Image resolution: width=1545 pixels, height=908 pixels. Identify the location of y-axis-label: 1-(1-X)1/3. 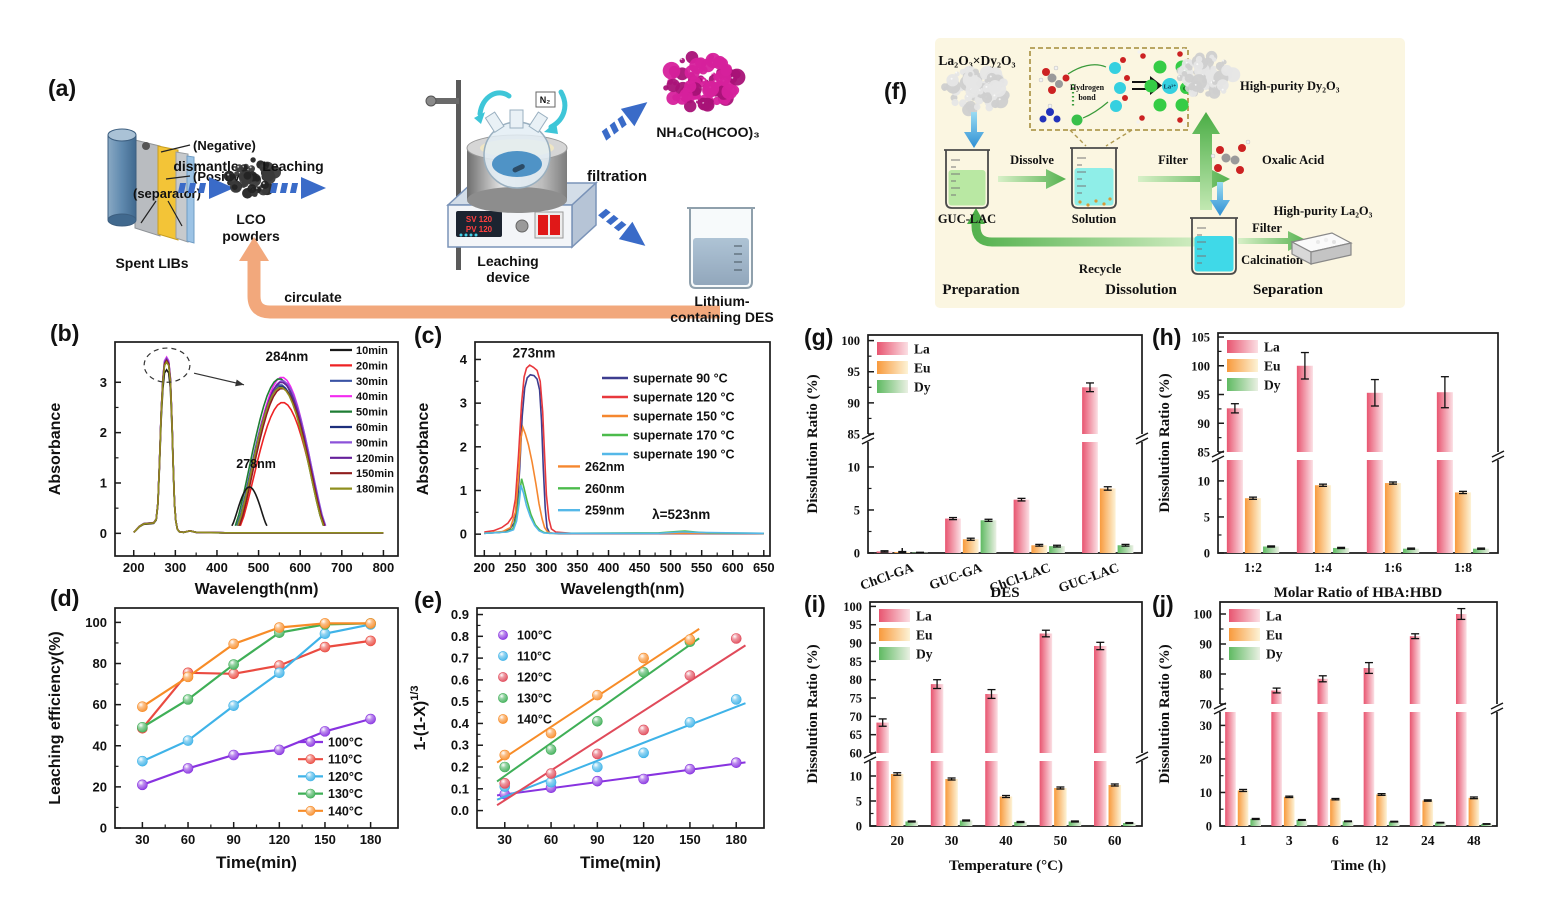
(419, 717).